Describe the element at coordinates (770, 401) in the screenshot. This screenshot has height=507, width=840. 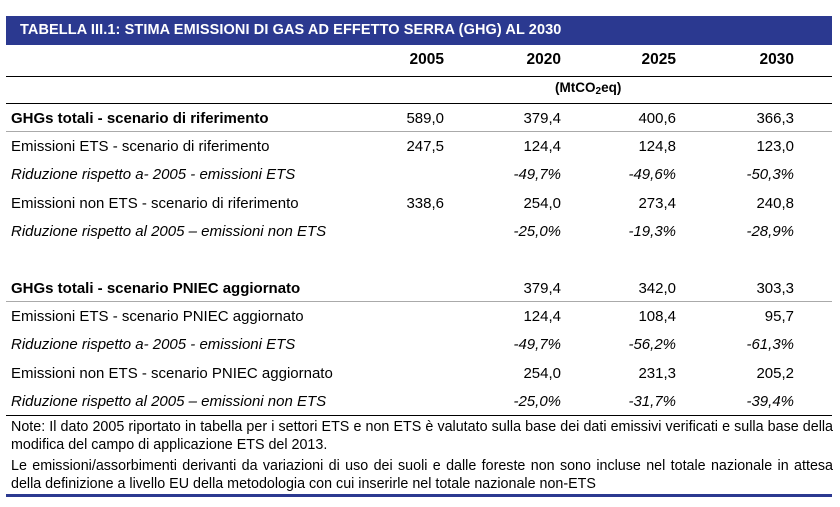
I see `cell-2030: -39,4%` at that location.